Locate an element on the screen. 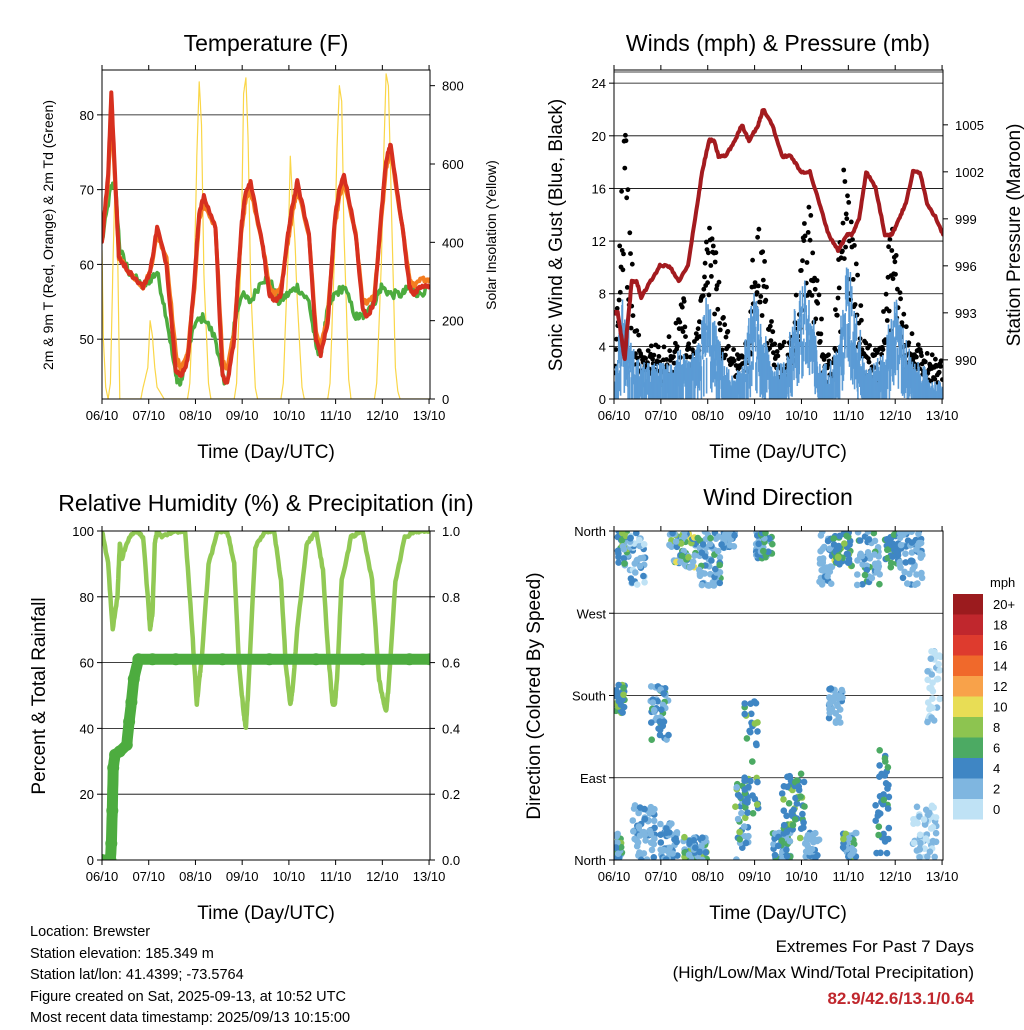 The image size is (1024, 1030). winds-x-tick-label: 10/10 is located at coordinates (801, 415).